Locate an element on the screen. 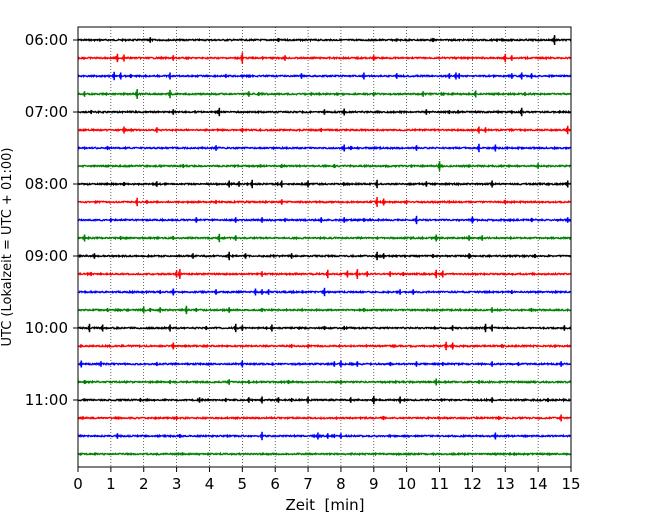 The width and height of the screenshot is (650, 520). y-tick-label-1: 07:00 is located at coordinates (46, 112).